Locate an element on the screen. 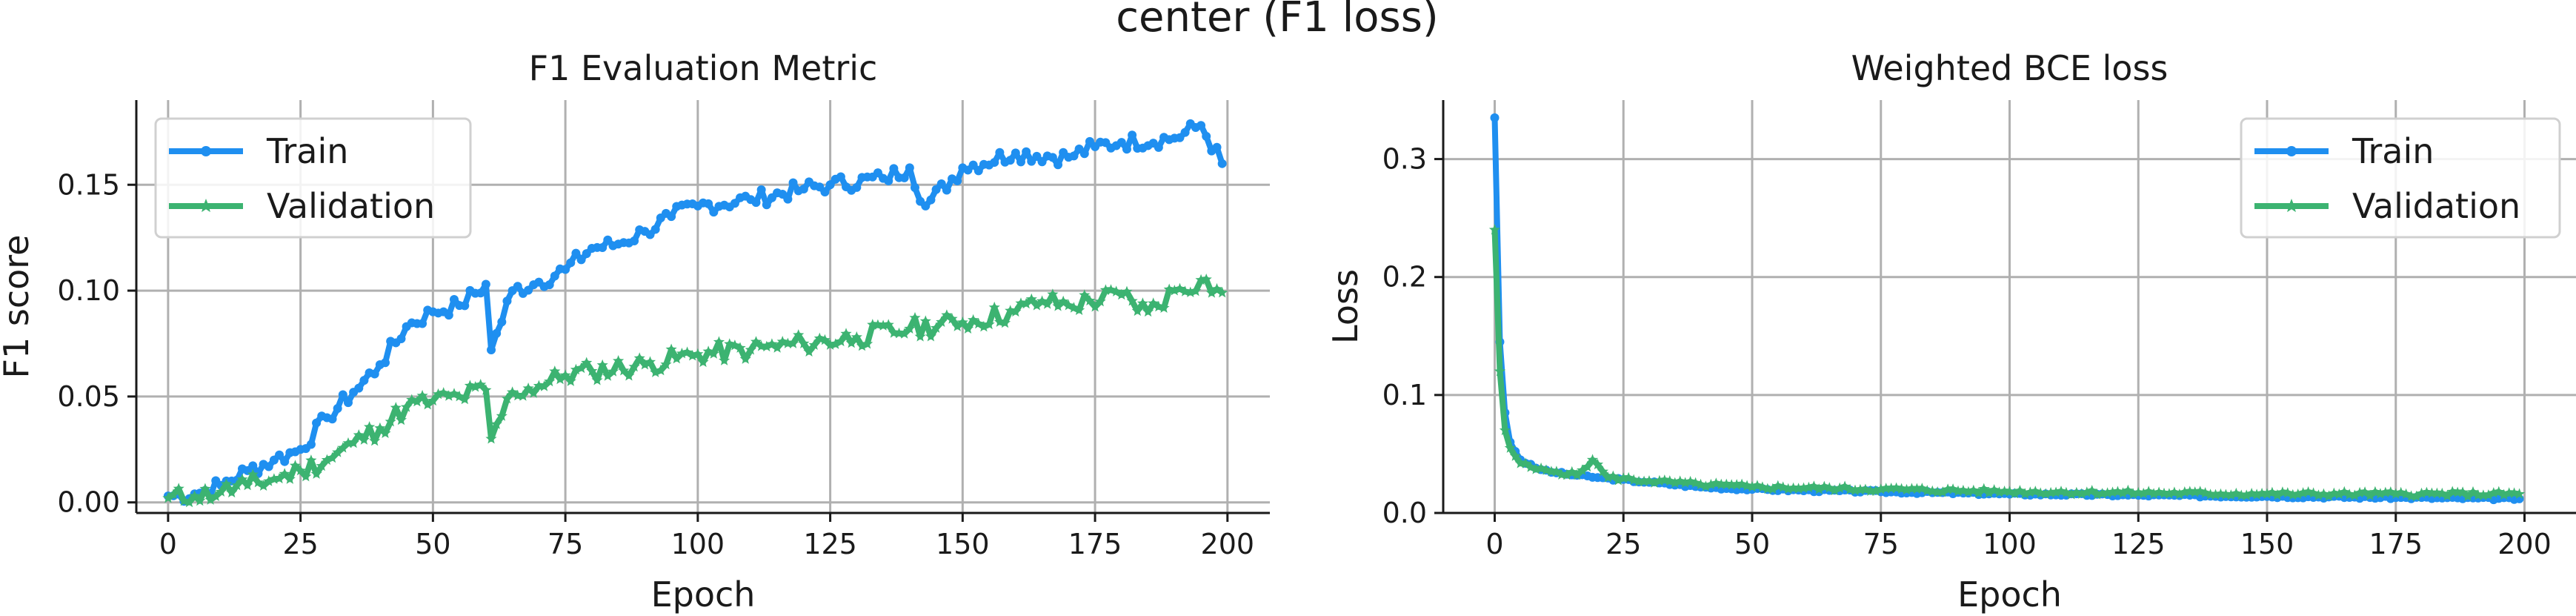 This screenshot has height=616, width=2576. legend-marker-train is located at coordinates (206, 151).